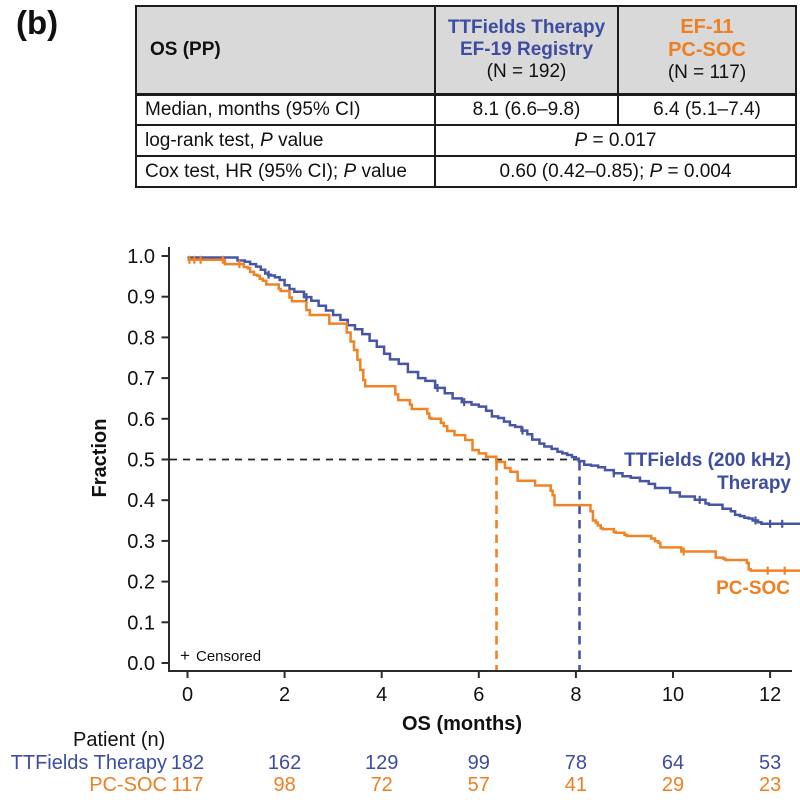 The width and height of the screenshot is (800, 807). What do you see at coordinates (141, 257) in the screenshot?
I see `svg-text: 1.0` at bounding box center [141, 257].